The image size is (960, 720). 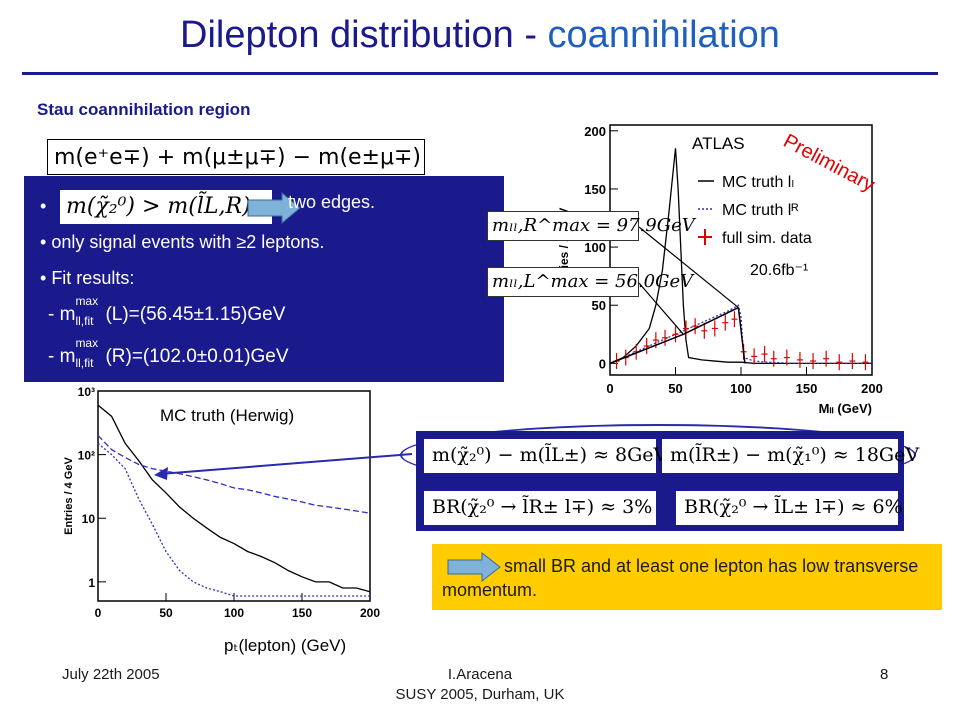 I want to click on bullet-fit-results: • Fit results:, so click(x=87, y=278).